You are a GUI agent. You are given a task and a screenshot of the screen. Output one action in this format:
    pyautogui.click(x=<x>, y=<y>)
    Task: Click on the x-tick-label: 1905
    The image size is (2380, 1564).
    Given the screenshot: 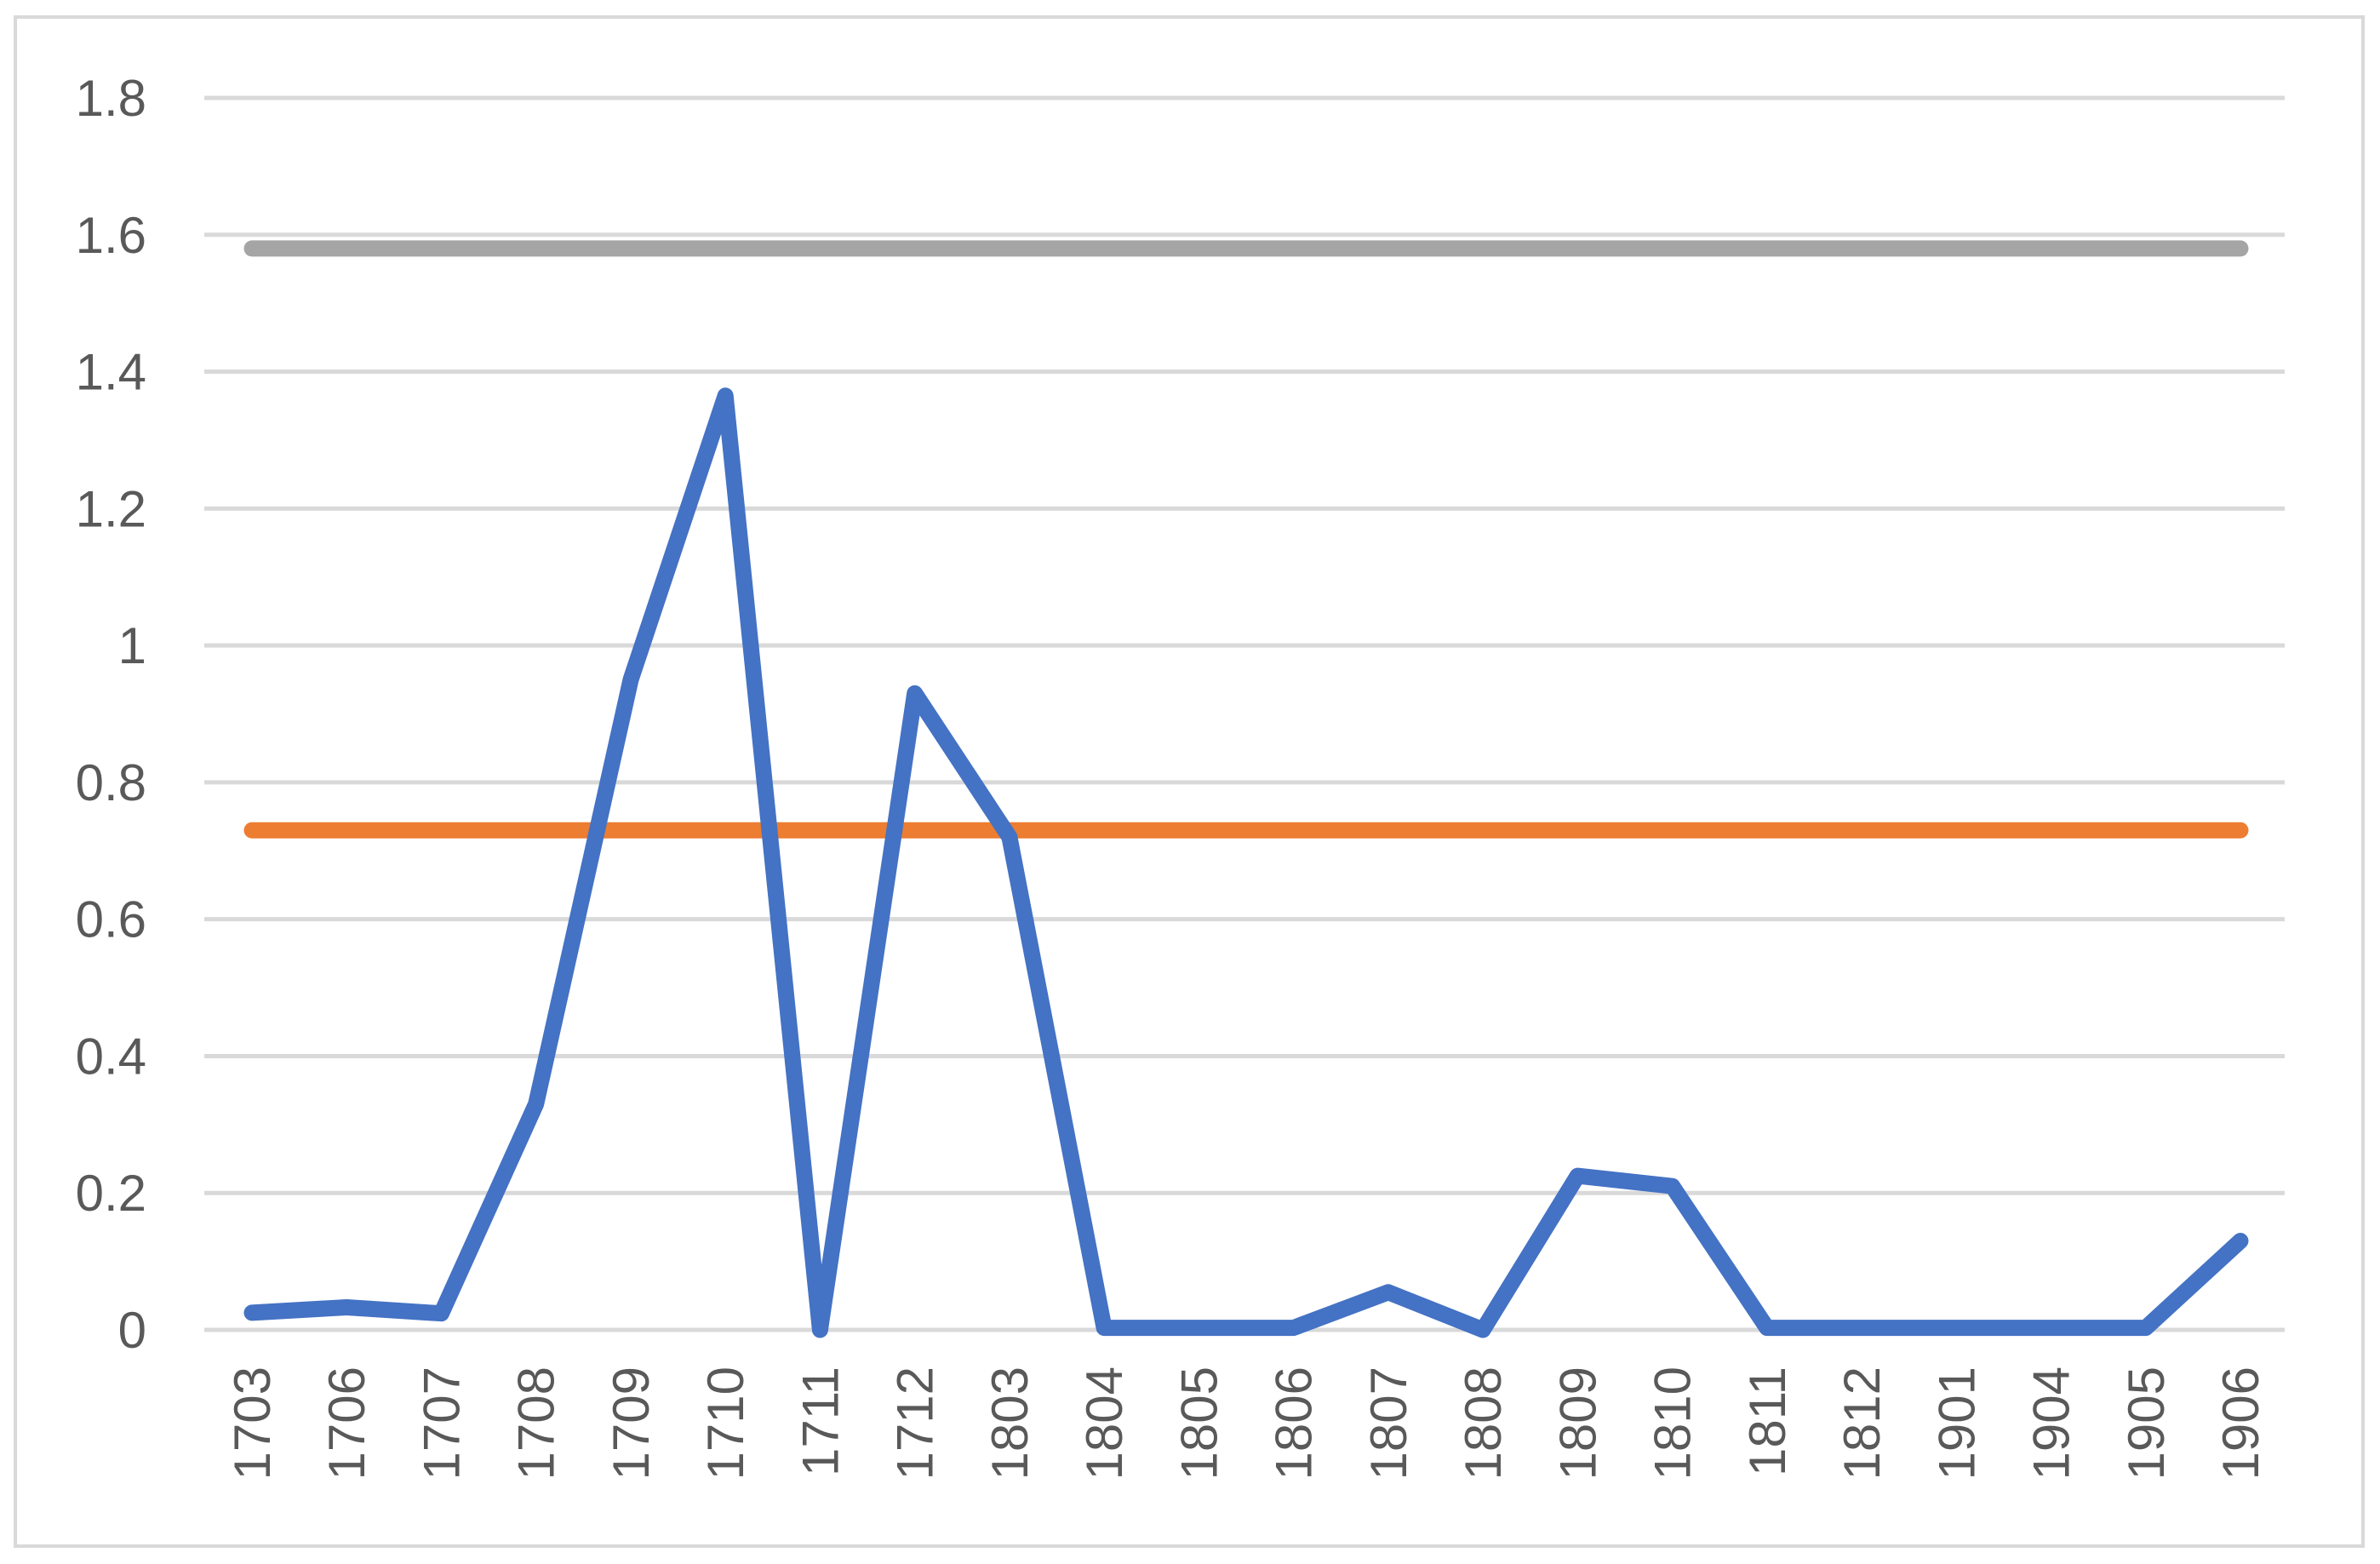 What is the action you would take?
    pyautogui.click(x=2146, y=1423)
    